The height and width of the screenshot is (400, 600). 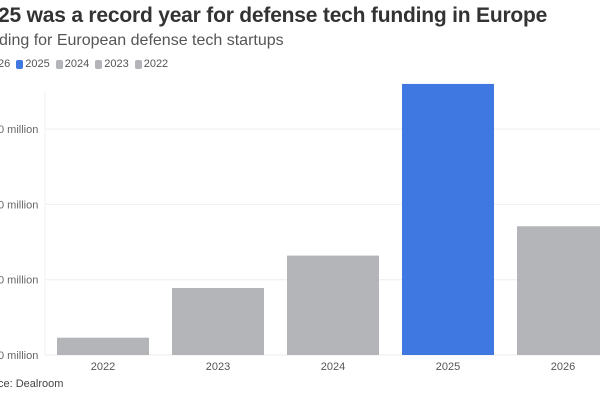 What do you see at coordinates (558, 290) in the screenshot?
I see `bar-2026` at bounding box center [558, 290].